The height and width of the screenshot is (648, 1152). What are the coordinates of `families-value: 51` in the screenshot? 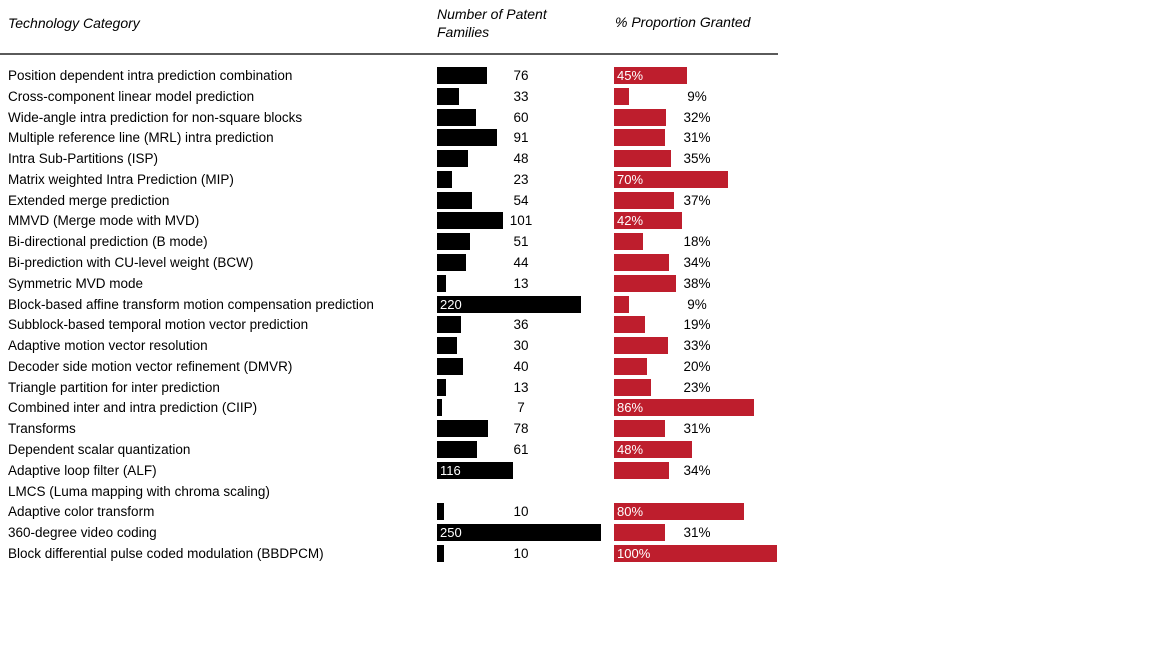 It's located at (521, 242).